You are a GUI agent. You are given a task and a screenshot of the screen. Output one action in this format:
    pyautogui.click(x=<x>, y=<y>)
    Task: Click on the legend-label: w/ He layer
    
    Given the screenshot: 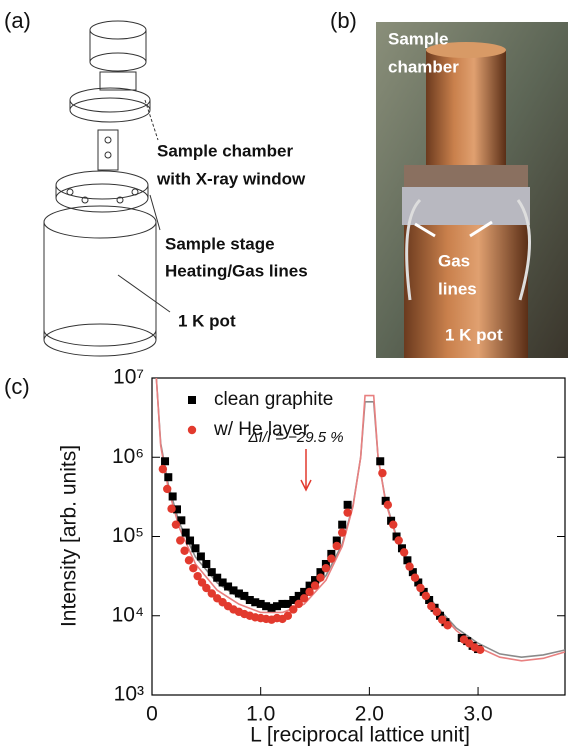 What is the action you would take?
    pyautogui.click(x=261, y=429)
    